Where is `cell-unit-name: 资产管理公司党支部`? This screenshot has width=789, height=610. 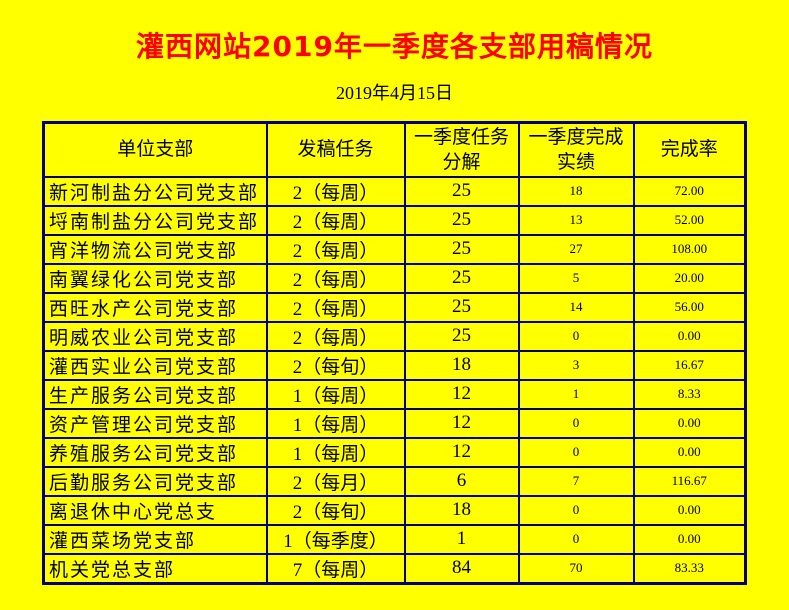 cell-unit-name: 资产管理公司党支部 is located at coordinates (155, 423).